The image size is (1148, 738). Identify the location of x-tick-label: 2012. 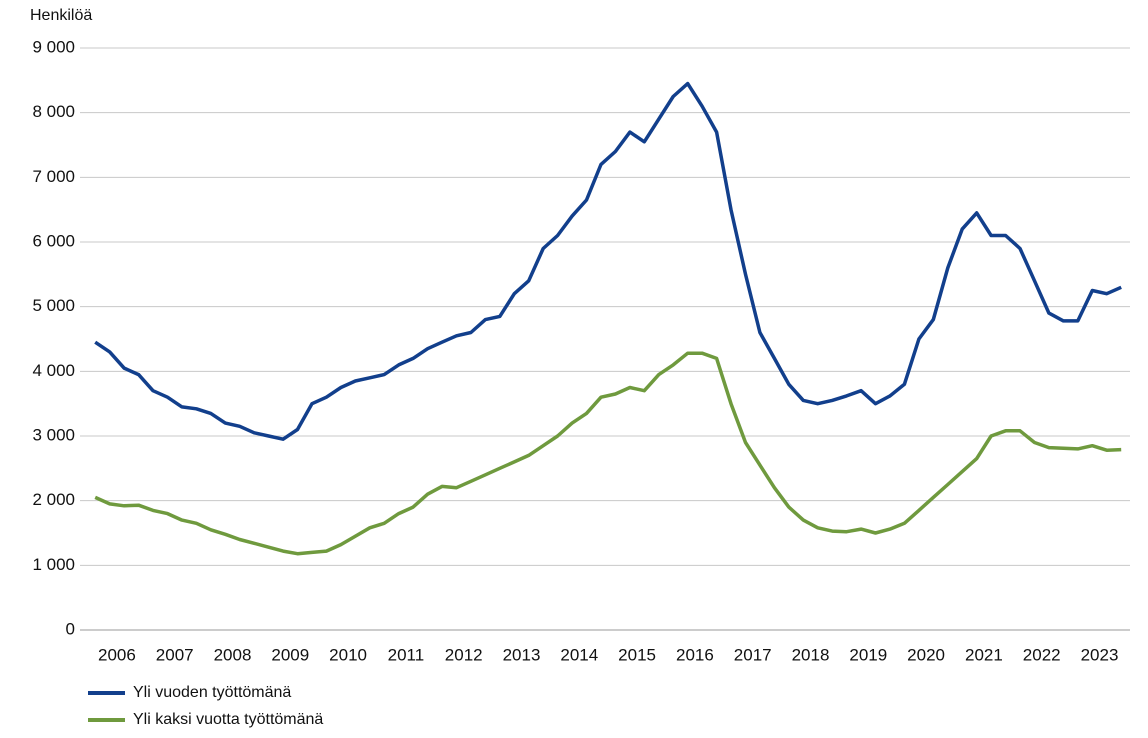
(464, 654).